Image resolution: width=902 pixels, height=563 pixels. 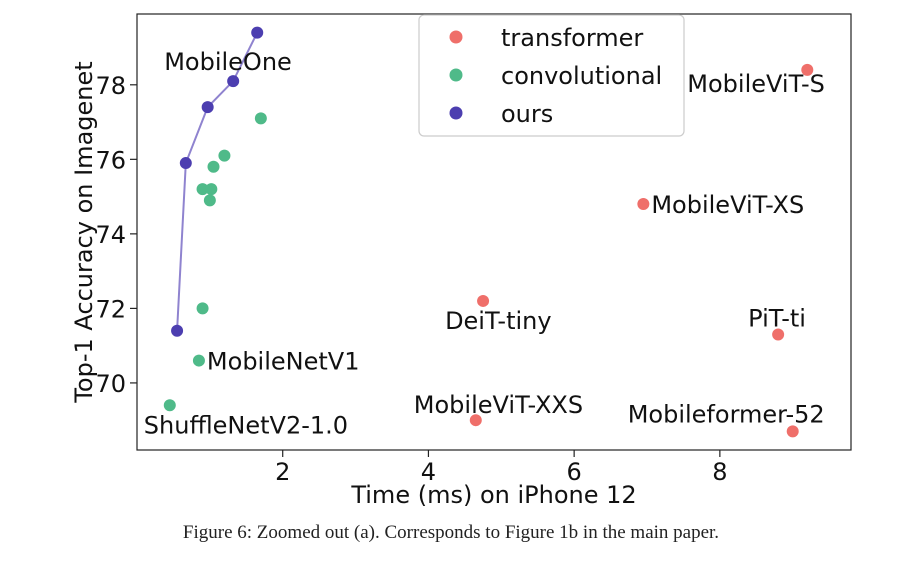 I want to click on legend-label: convolutional, so click(x=581, y=76).